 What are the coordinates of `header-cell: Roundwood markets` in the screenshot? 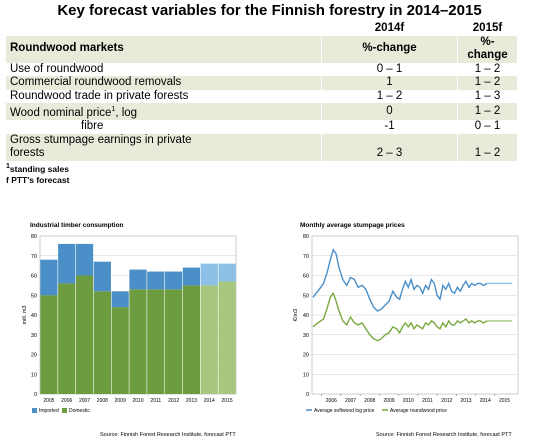 It's located at (164, 49).